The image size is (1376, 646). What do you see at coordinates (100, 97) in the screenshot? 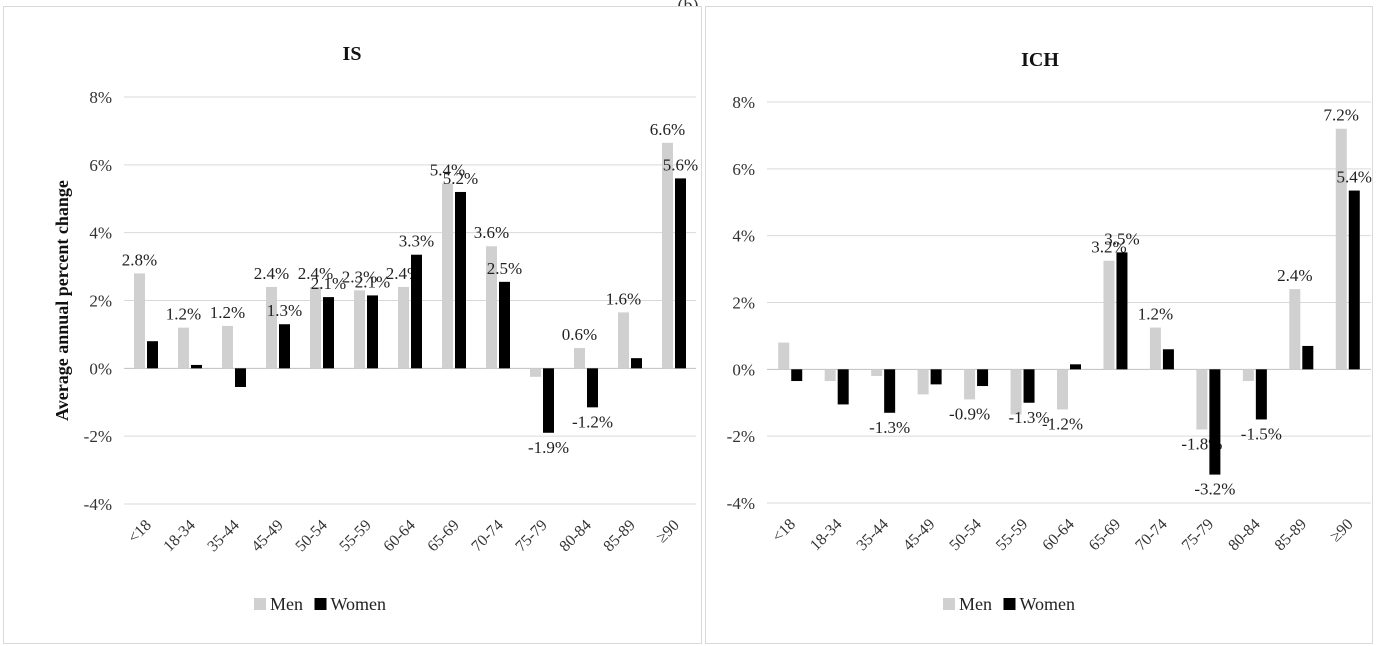
I see `y-tick-label: 8%` at bounding box center [100, 97].